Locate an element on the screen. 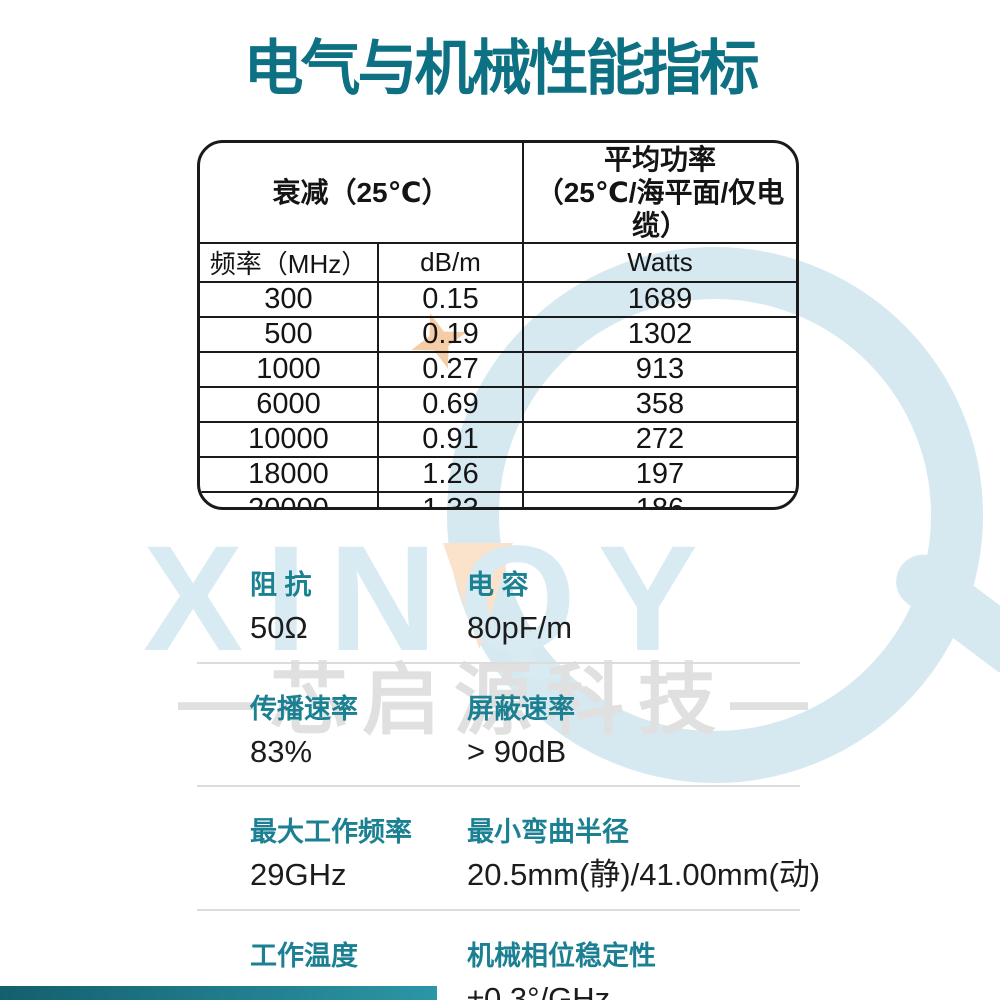 This screenshot has width=1000, height=1000. spec-item: 最小弯曲半径 20.5mm(静)/41.00mm(动) is located at coordinates (643, 855).